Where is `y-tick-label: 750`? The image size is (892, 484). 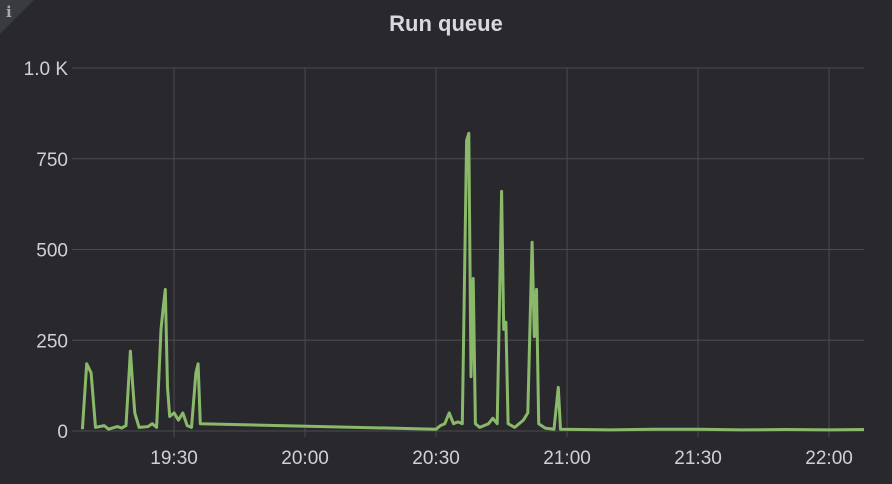
y-tick-label: 750 is located at coordinates (52, 160).